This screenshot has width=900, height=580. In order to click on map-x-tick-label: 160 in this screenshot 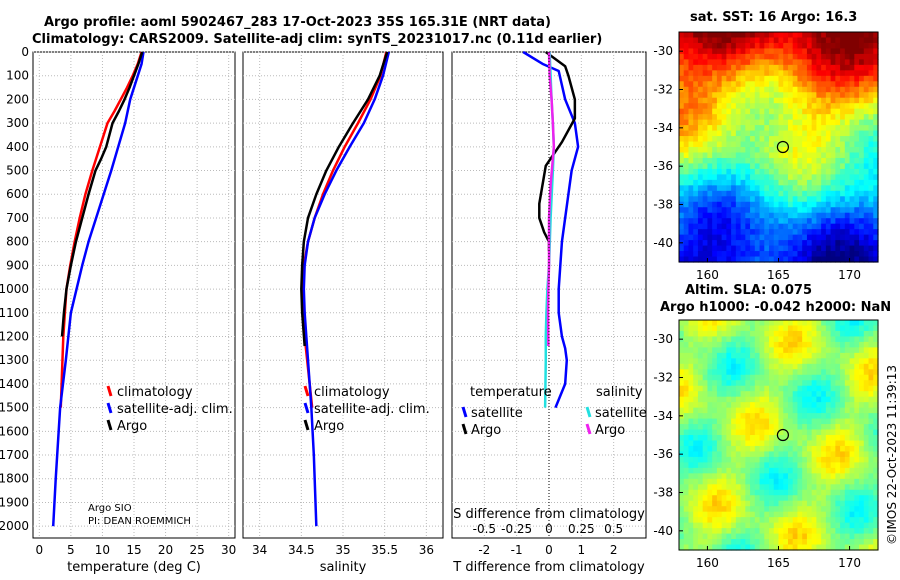, I will do `click(707, 275)`.